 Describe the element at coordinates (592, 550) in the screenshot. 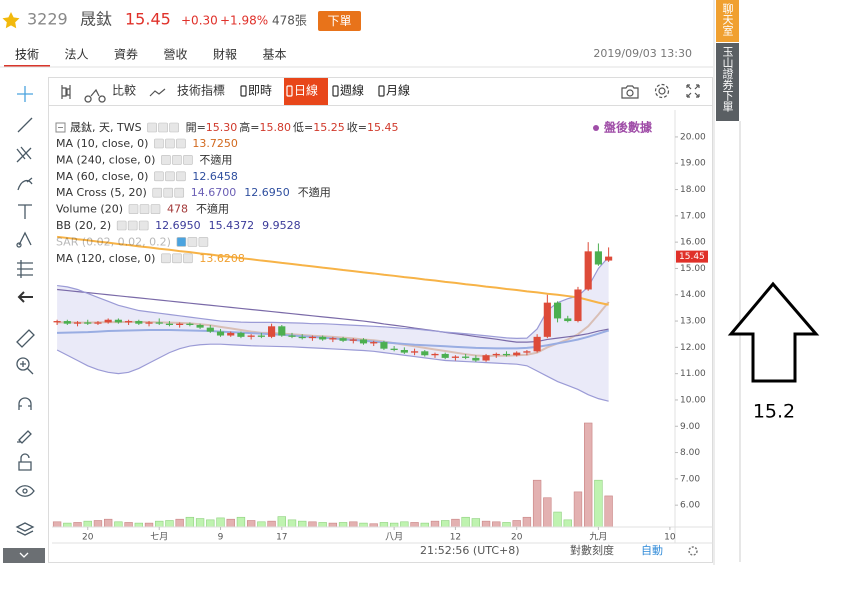

I see `log-scale-toggle: 對數刻度` at that location.